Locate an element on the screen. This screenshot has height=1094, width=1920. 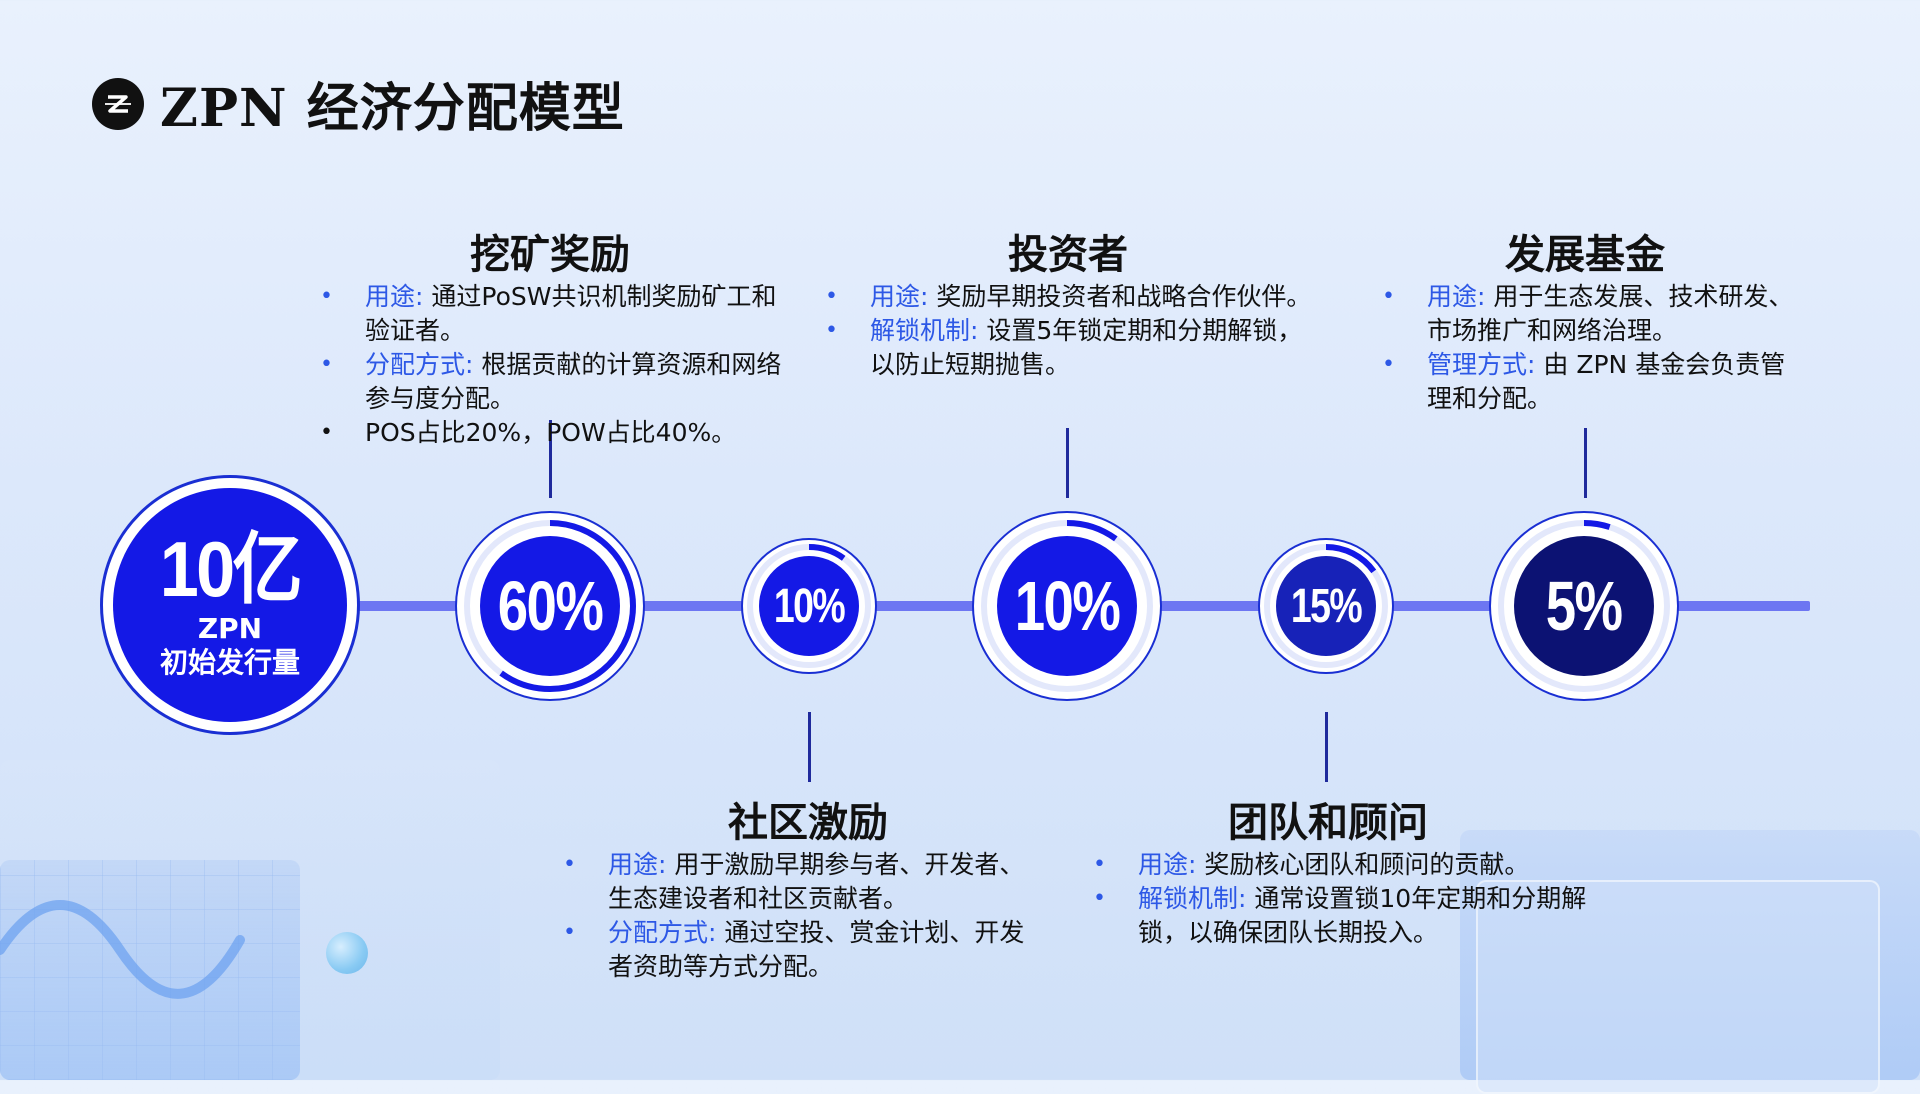
allocation-node-community: 10% is located at coordinates (809, 606).